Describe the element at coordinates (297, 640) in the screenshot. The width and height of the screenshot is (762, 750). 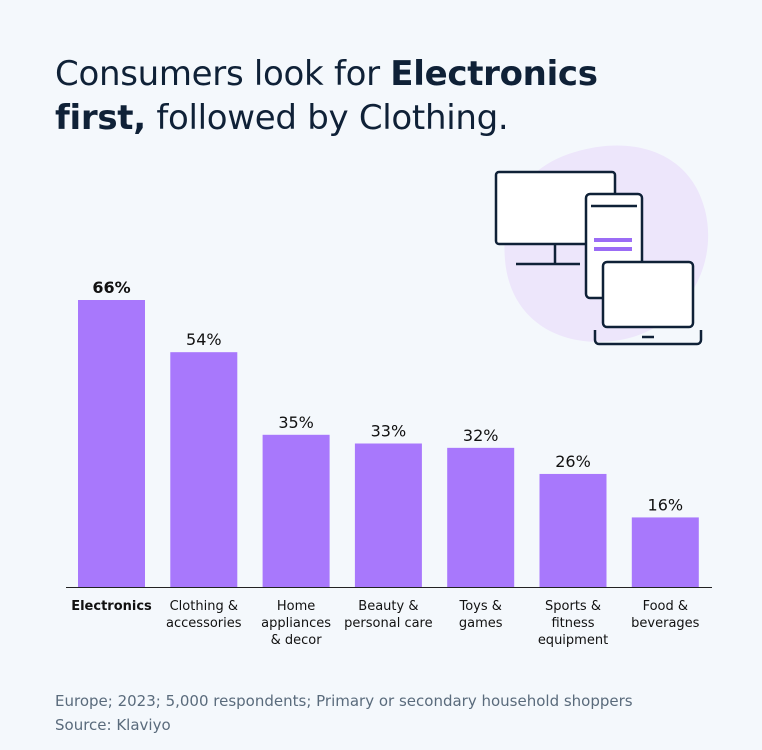
I see `tick-label: & decor` at that location.